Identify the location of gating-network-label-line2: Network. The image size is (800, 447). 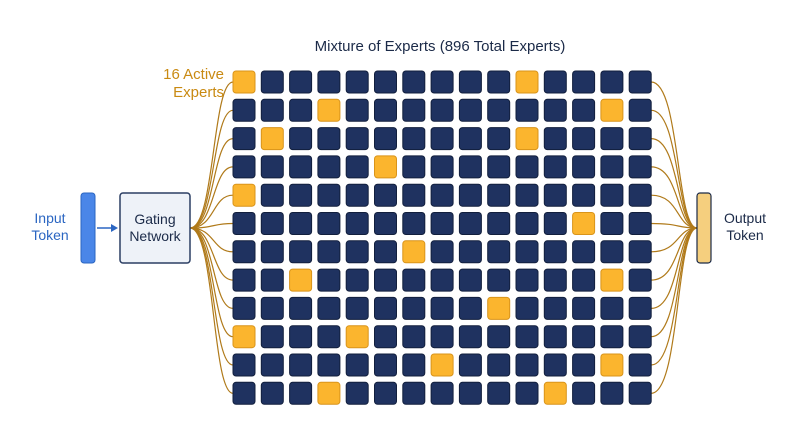
(155, 236).